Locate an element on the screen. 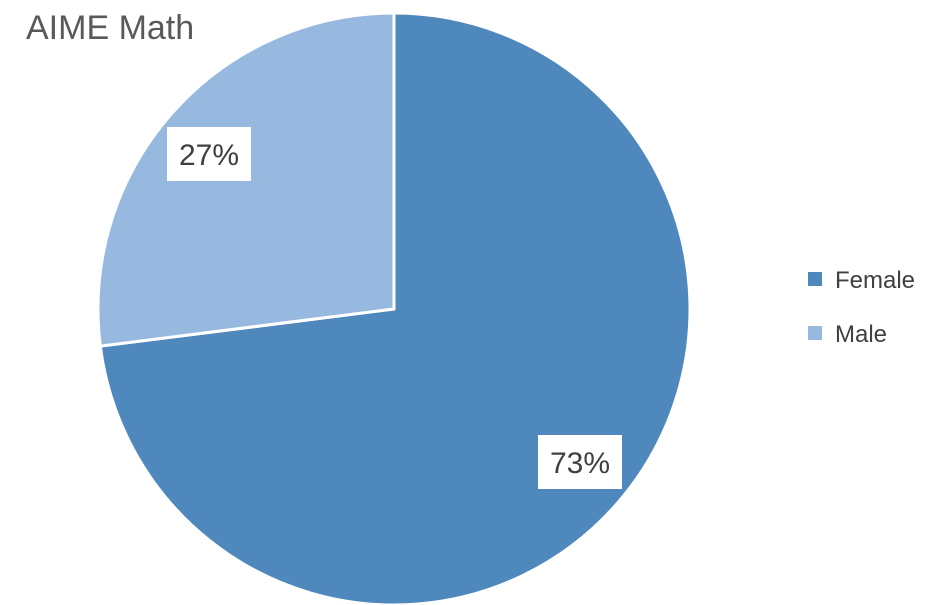  data-label-female: 73% is located at coordinates (580, 463).